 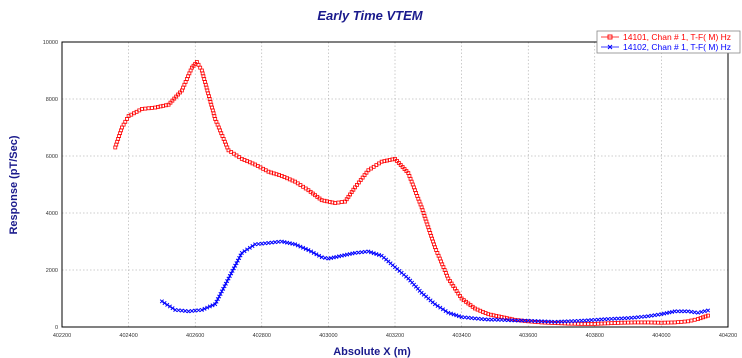 What do you see at coordinates (372, 352) in the screenshot?
I see `x-axis-label: Absolute X (m)` at bounding box center [372, 352].